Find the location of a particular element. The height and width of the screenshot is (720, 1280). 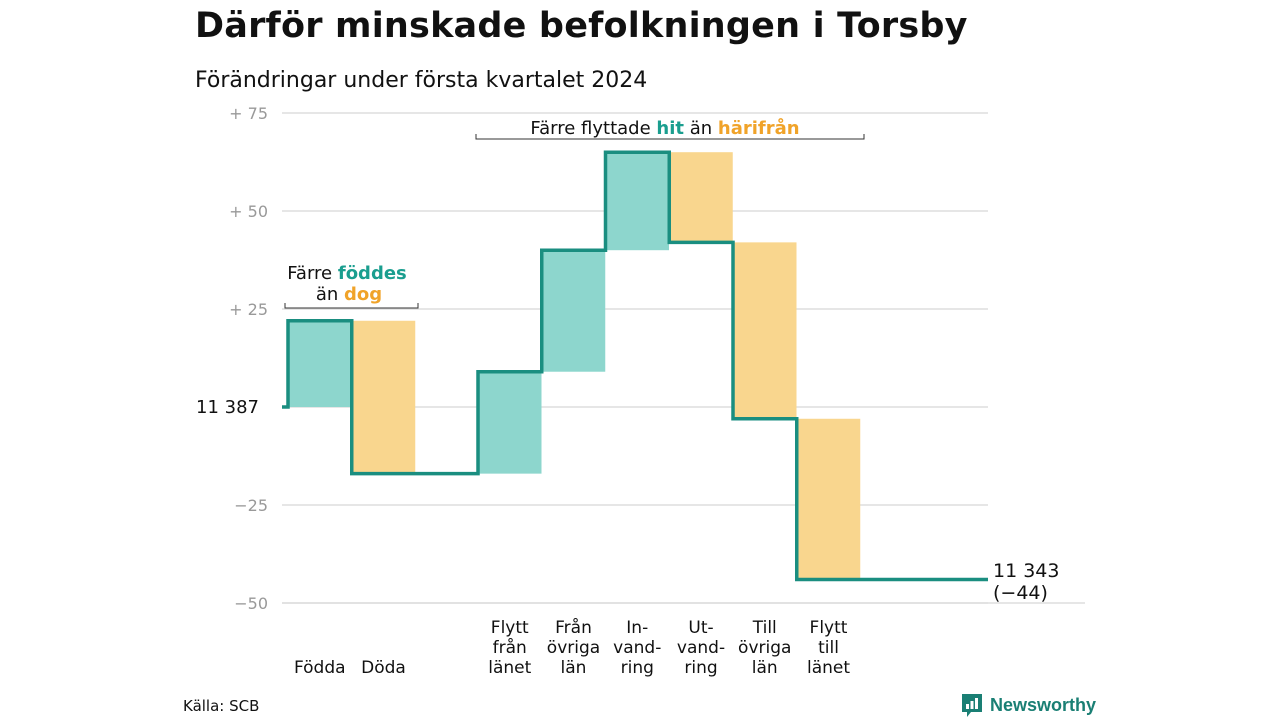

end-change-label: (−44) is located at coordinates (1020, 593).